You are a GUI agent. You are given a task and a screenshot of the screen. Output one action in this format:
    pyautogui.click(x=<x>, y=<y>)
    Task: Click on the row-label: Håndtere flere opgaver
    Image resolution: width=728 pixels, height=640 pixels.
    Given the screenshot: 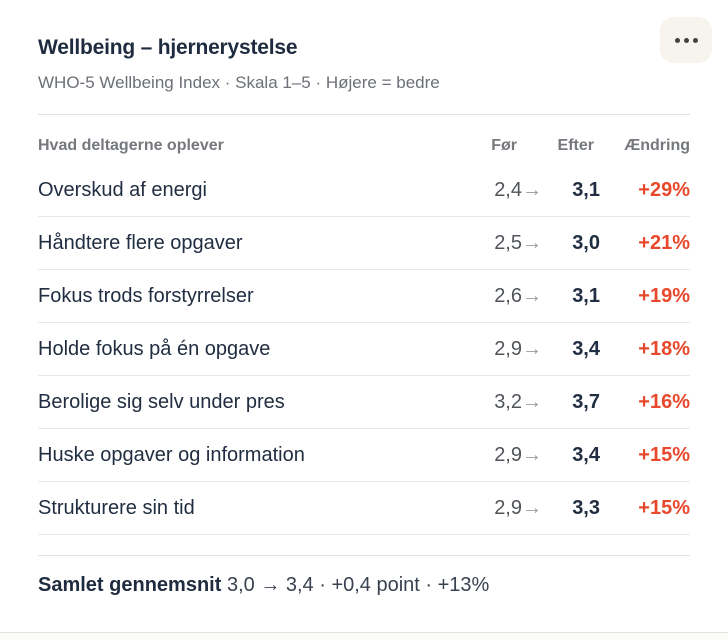 What is the action you would take?
    pyautogui.click(x=140, y=242)
    